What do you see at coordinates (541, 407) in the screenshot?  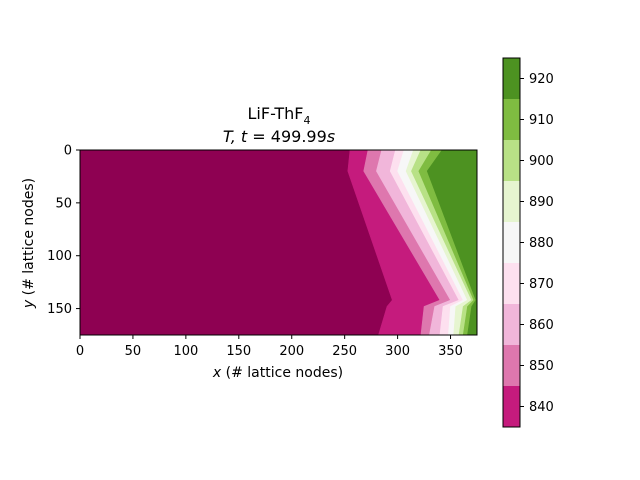 I see `colorbar-tick-label: 840` at bounding box center [541, 407].